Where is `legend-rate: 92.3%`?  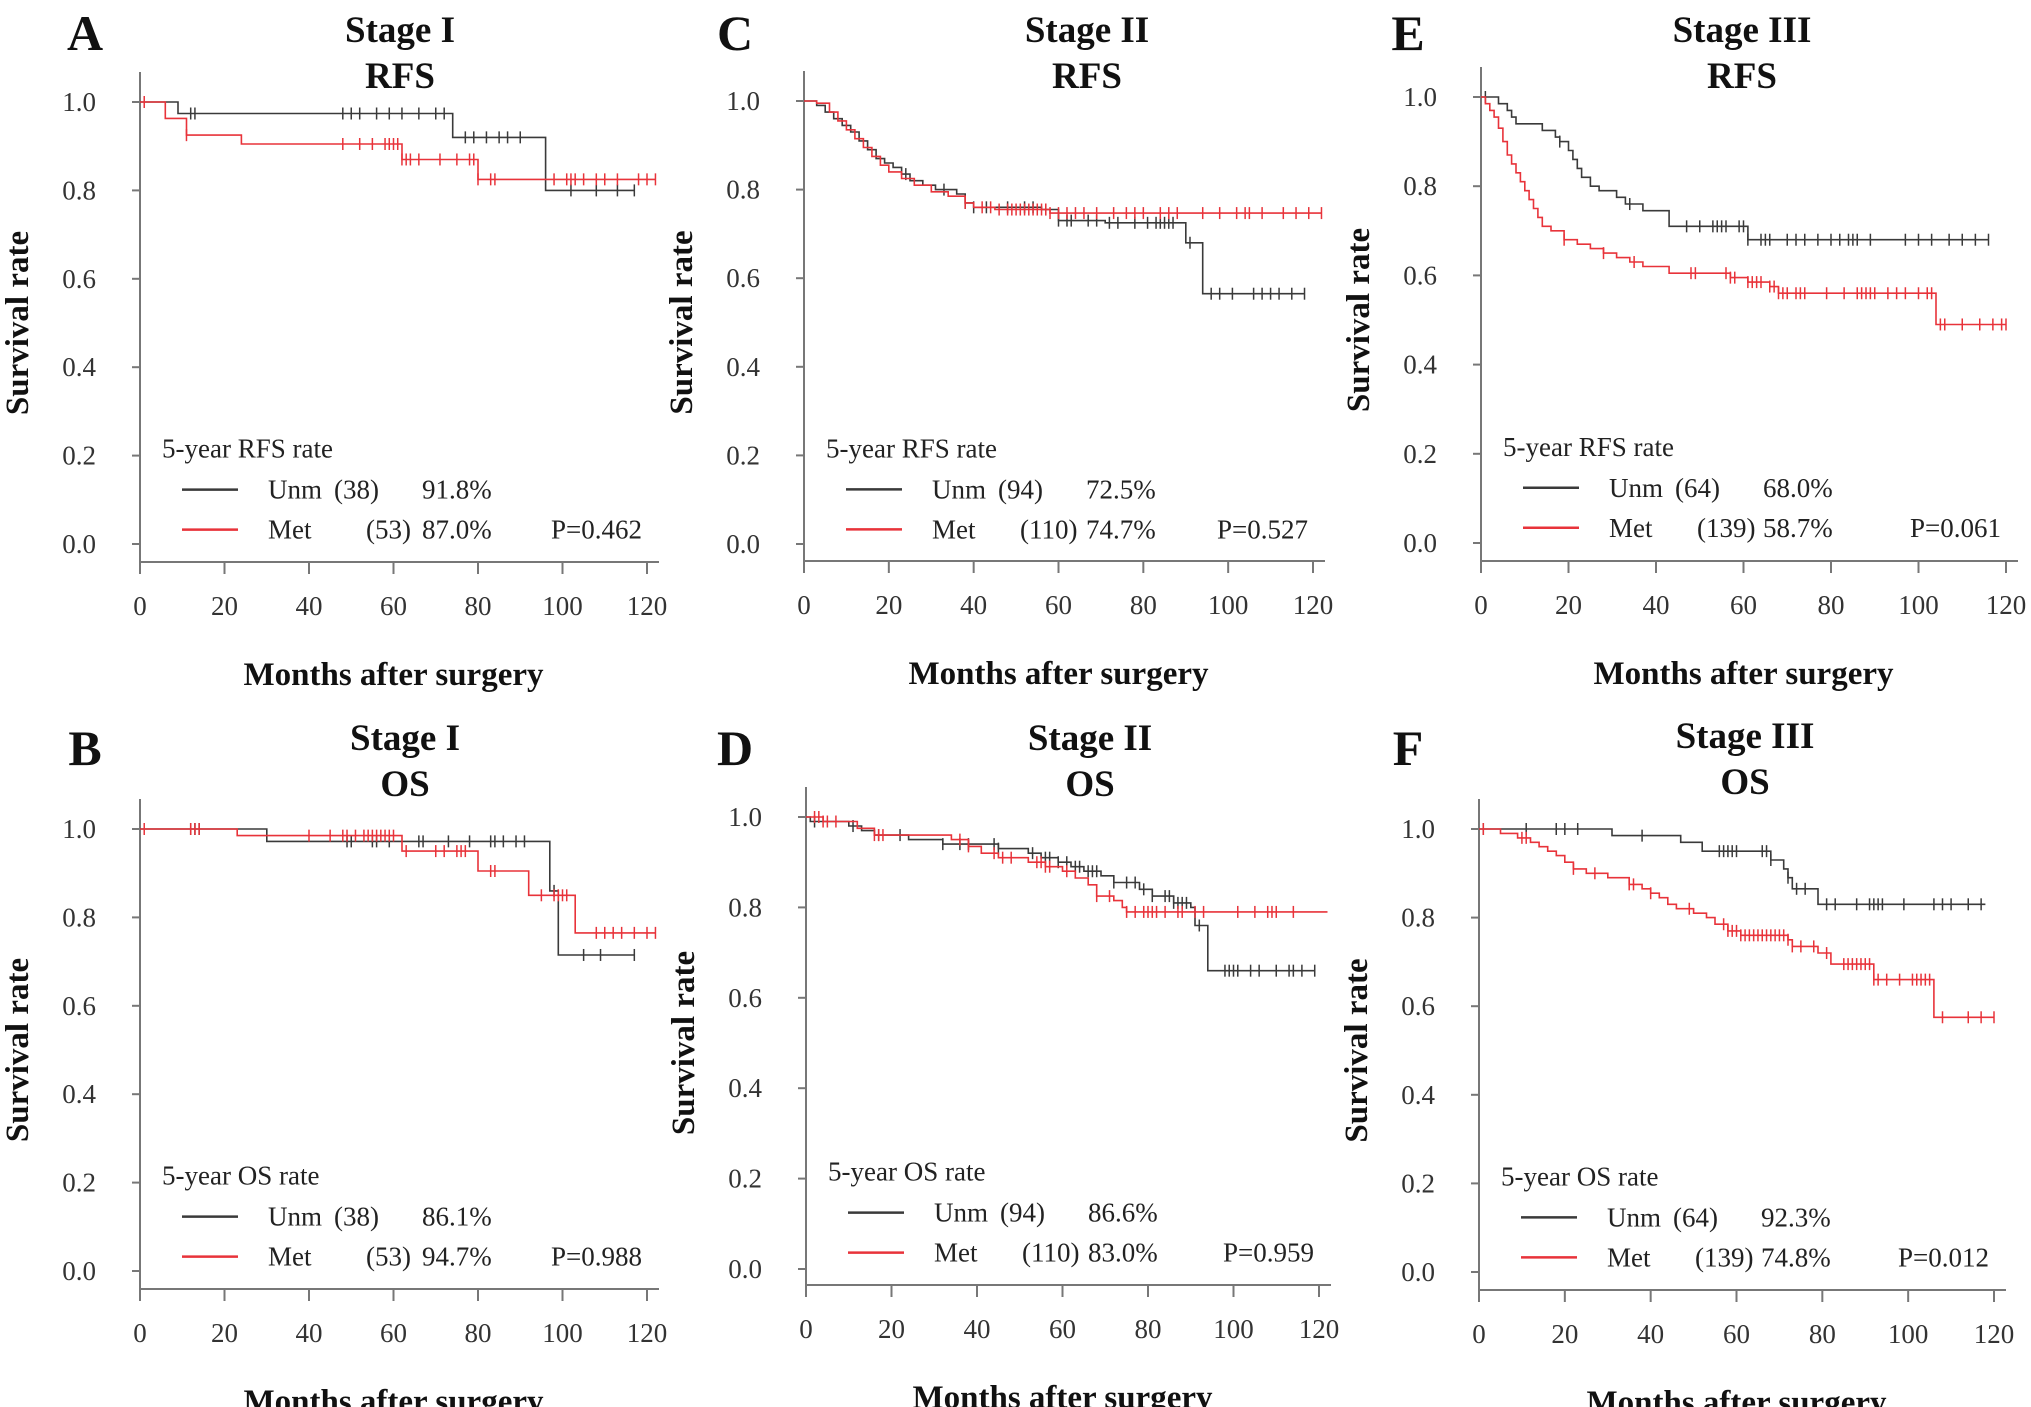
legend-rate: 92.3% is located at coordinates (1796, 1217).